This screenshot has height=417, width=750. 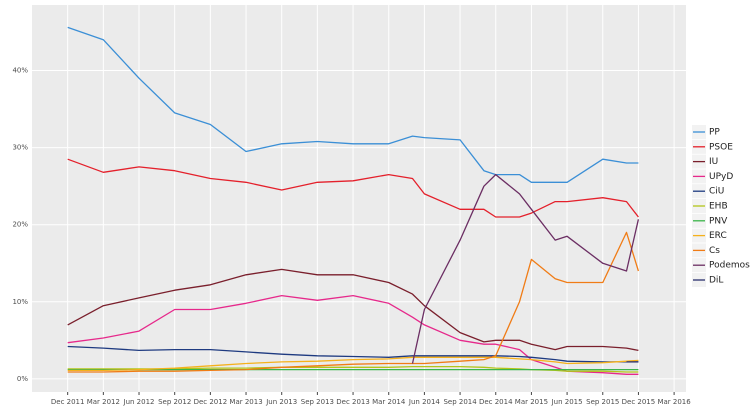 I want to click on x-tick-label: Jun 2013, so click(x=281, y=402).